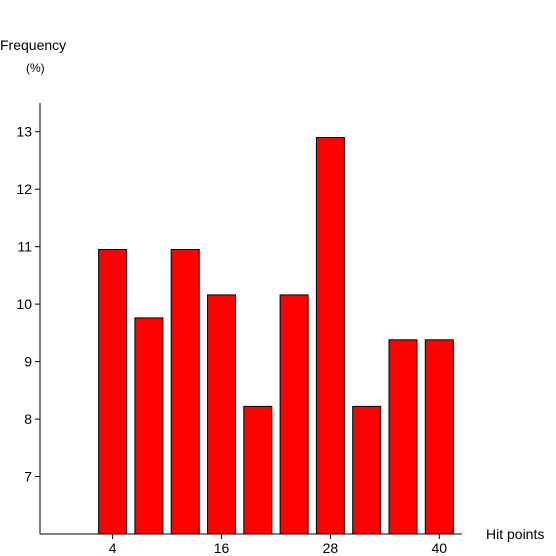  Describe the element at coordinates (24, 247) in the screenshot. I see `y-tick-label-11: 11` at that location.